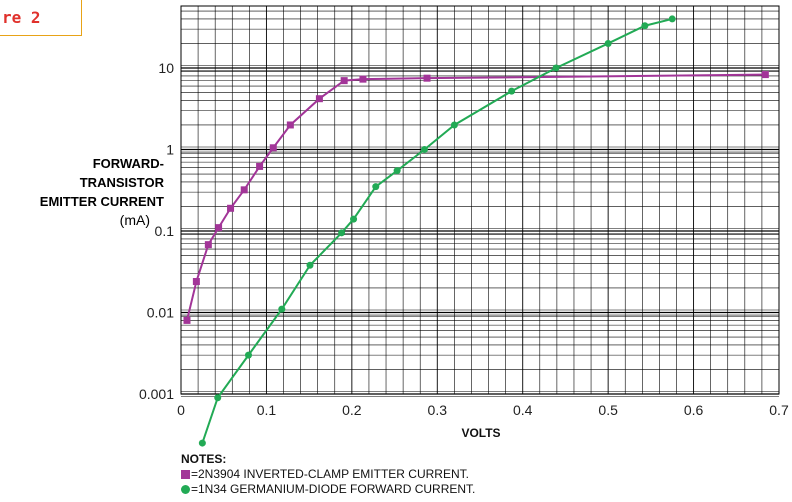  I want to click on x-tick-label: 0.5, so click(608, 410).